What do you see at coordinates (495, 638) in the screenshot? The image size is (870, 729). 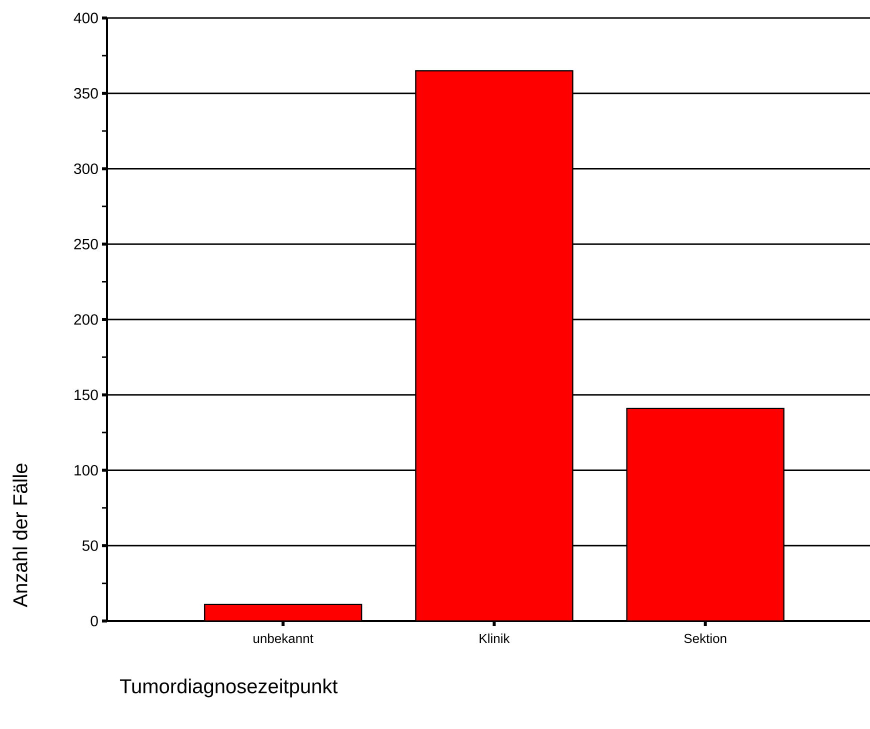 I see `x-tick-label: Klinik` at bounding box center [495, 638].